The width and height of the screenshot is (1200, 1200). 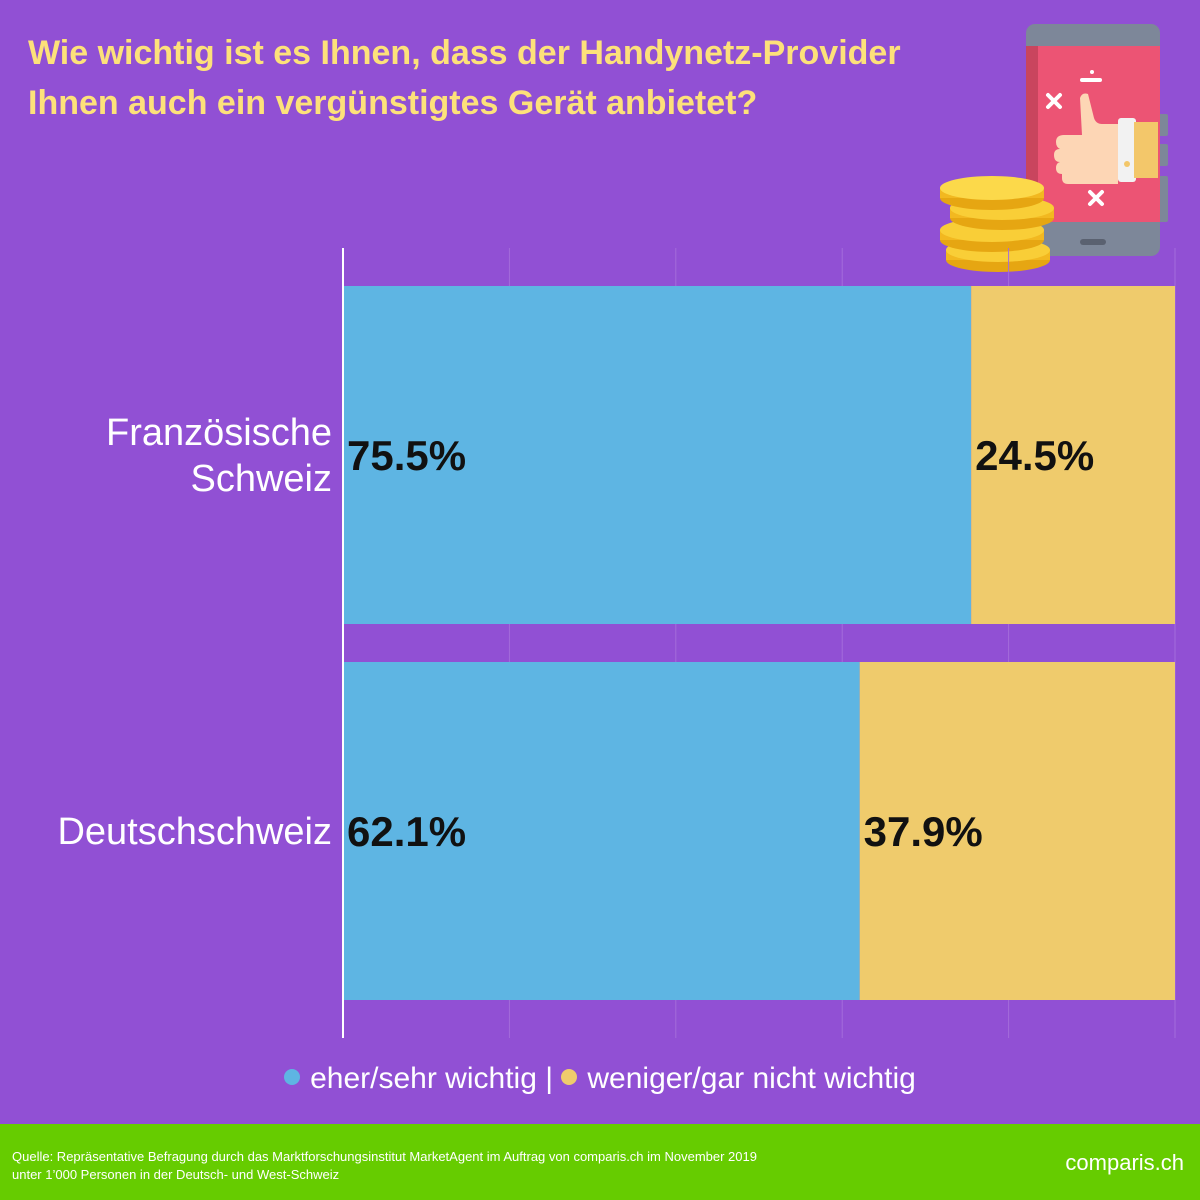 What do you see at coordinates (406, 455) in the screenshot?
I see `data-label: 75.5%` at bounding box center [406, 455].